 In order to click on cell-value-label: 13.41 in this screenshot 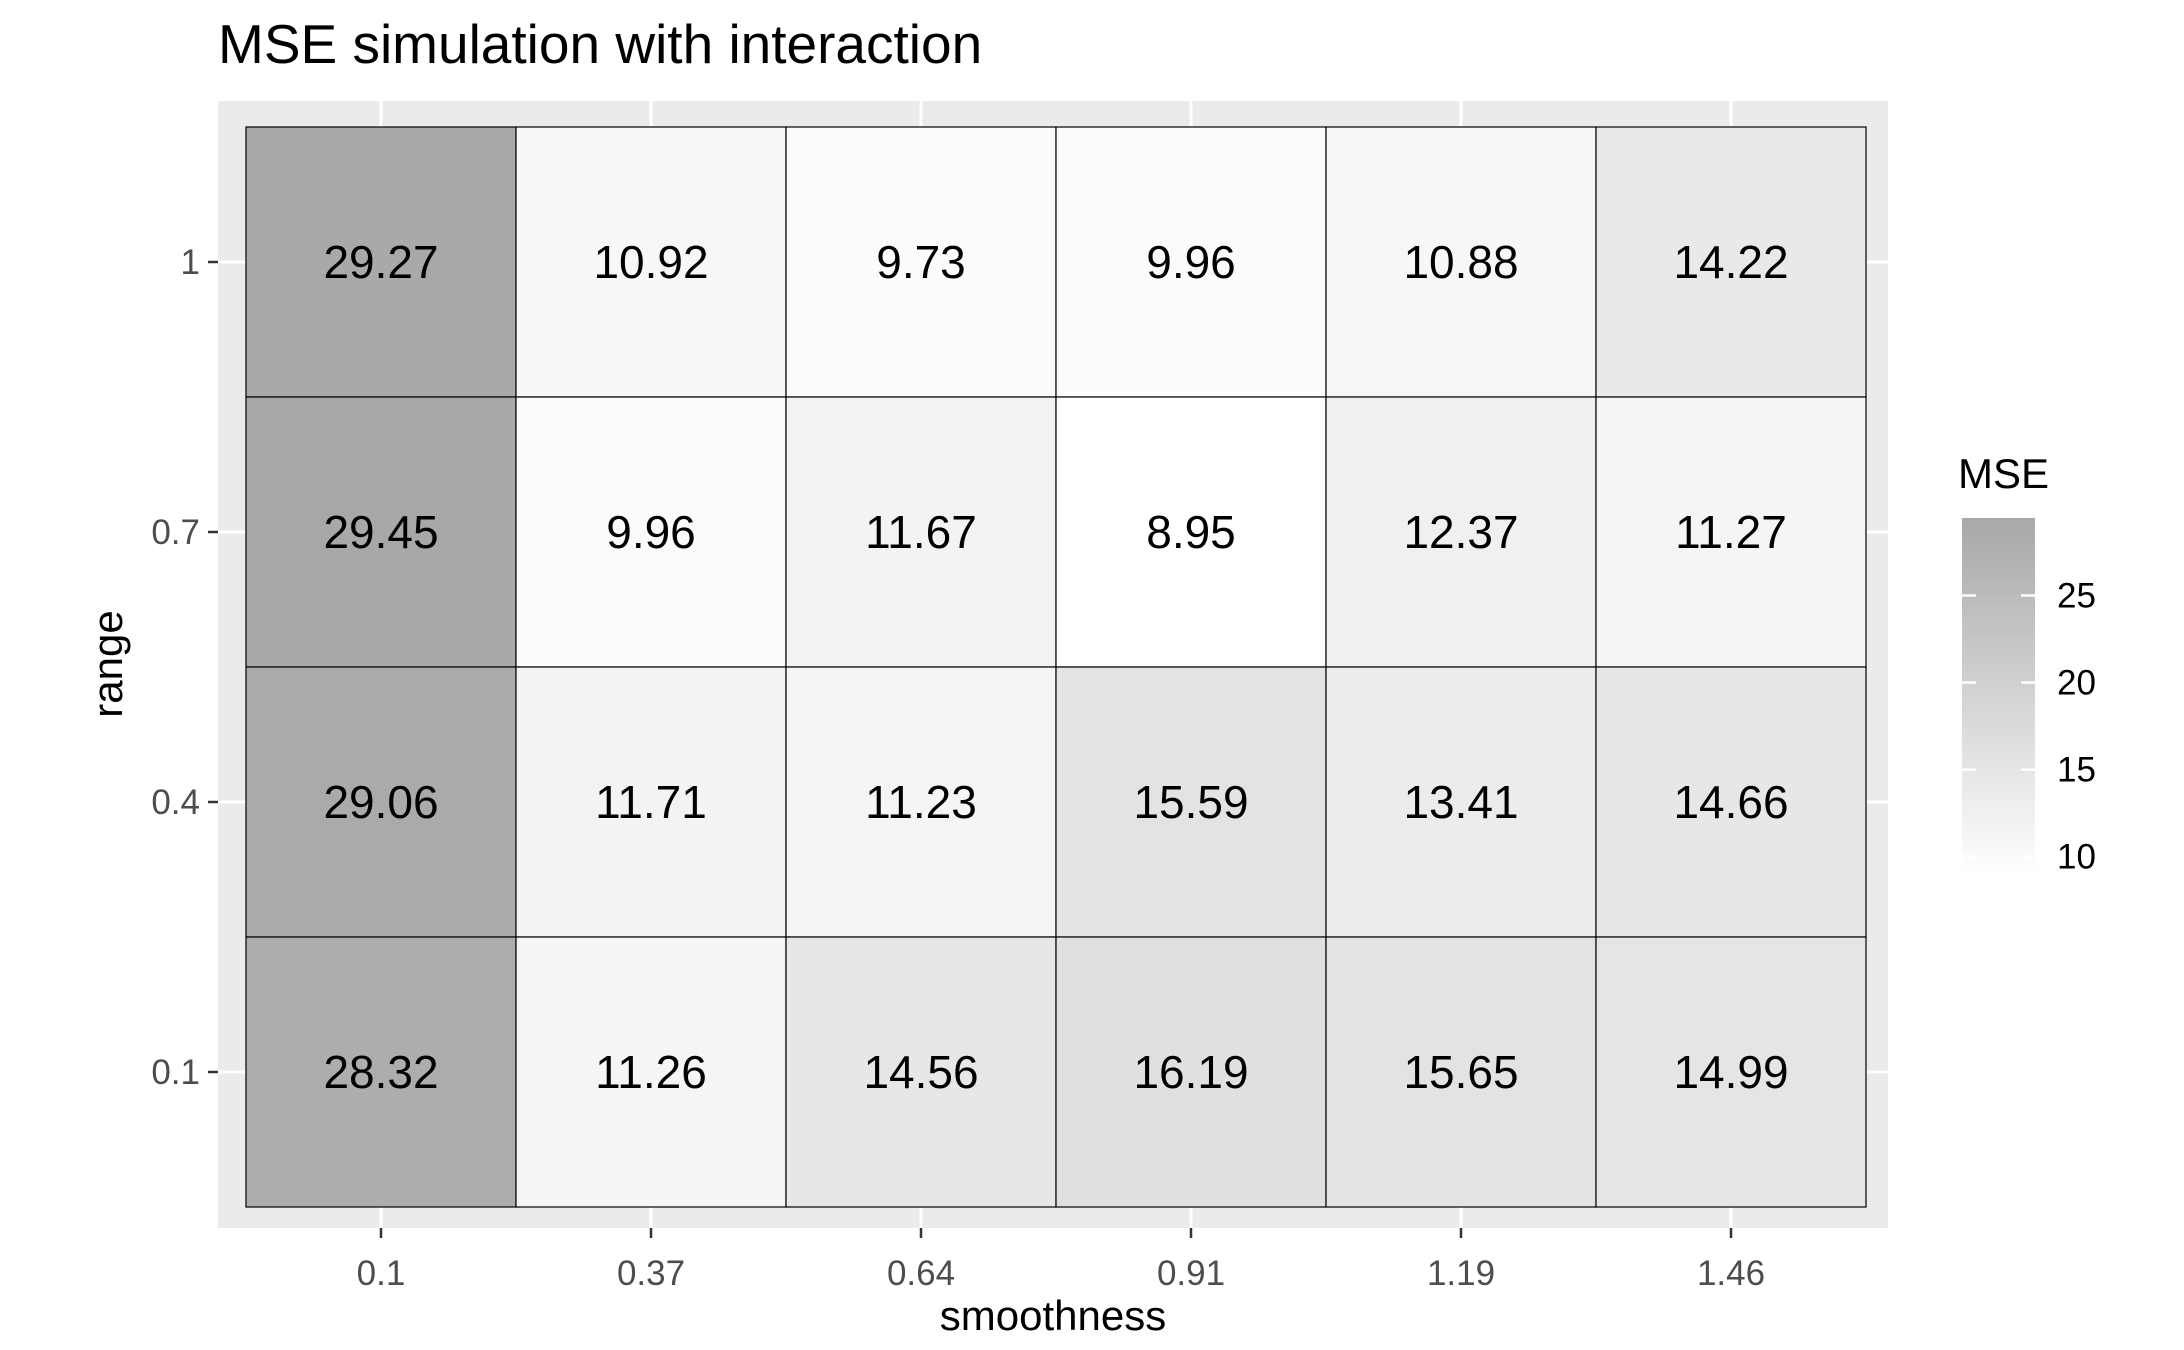, I will do `click(1460, 802)`.